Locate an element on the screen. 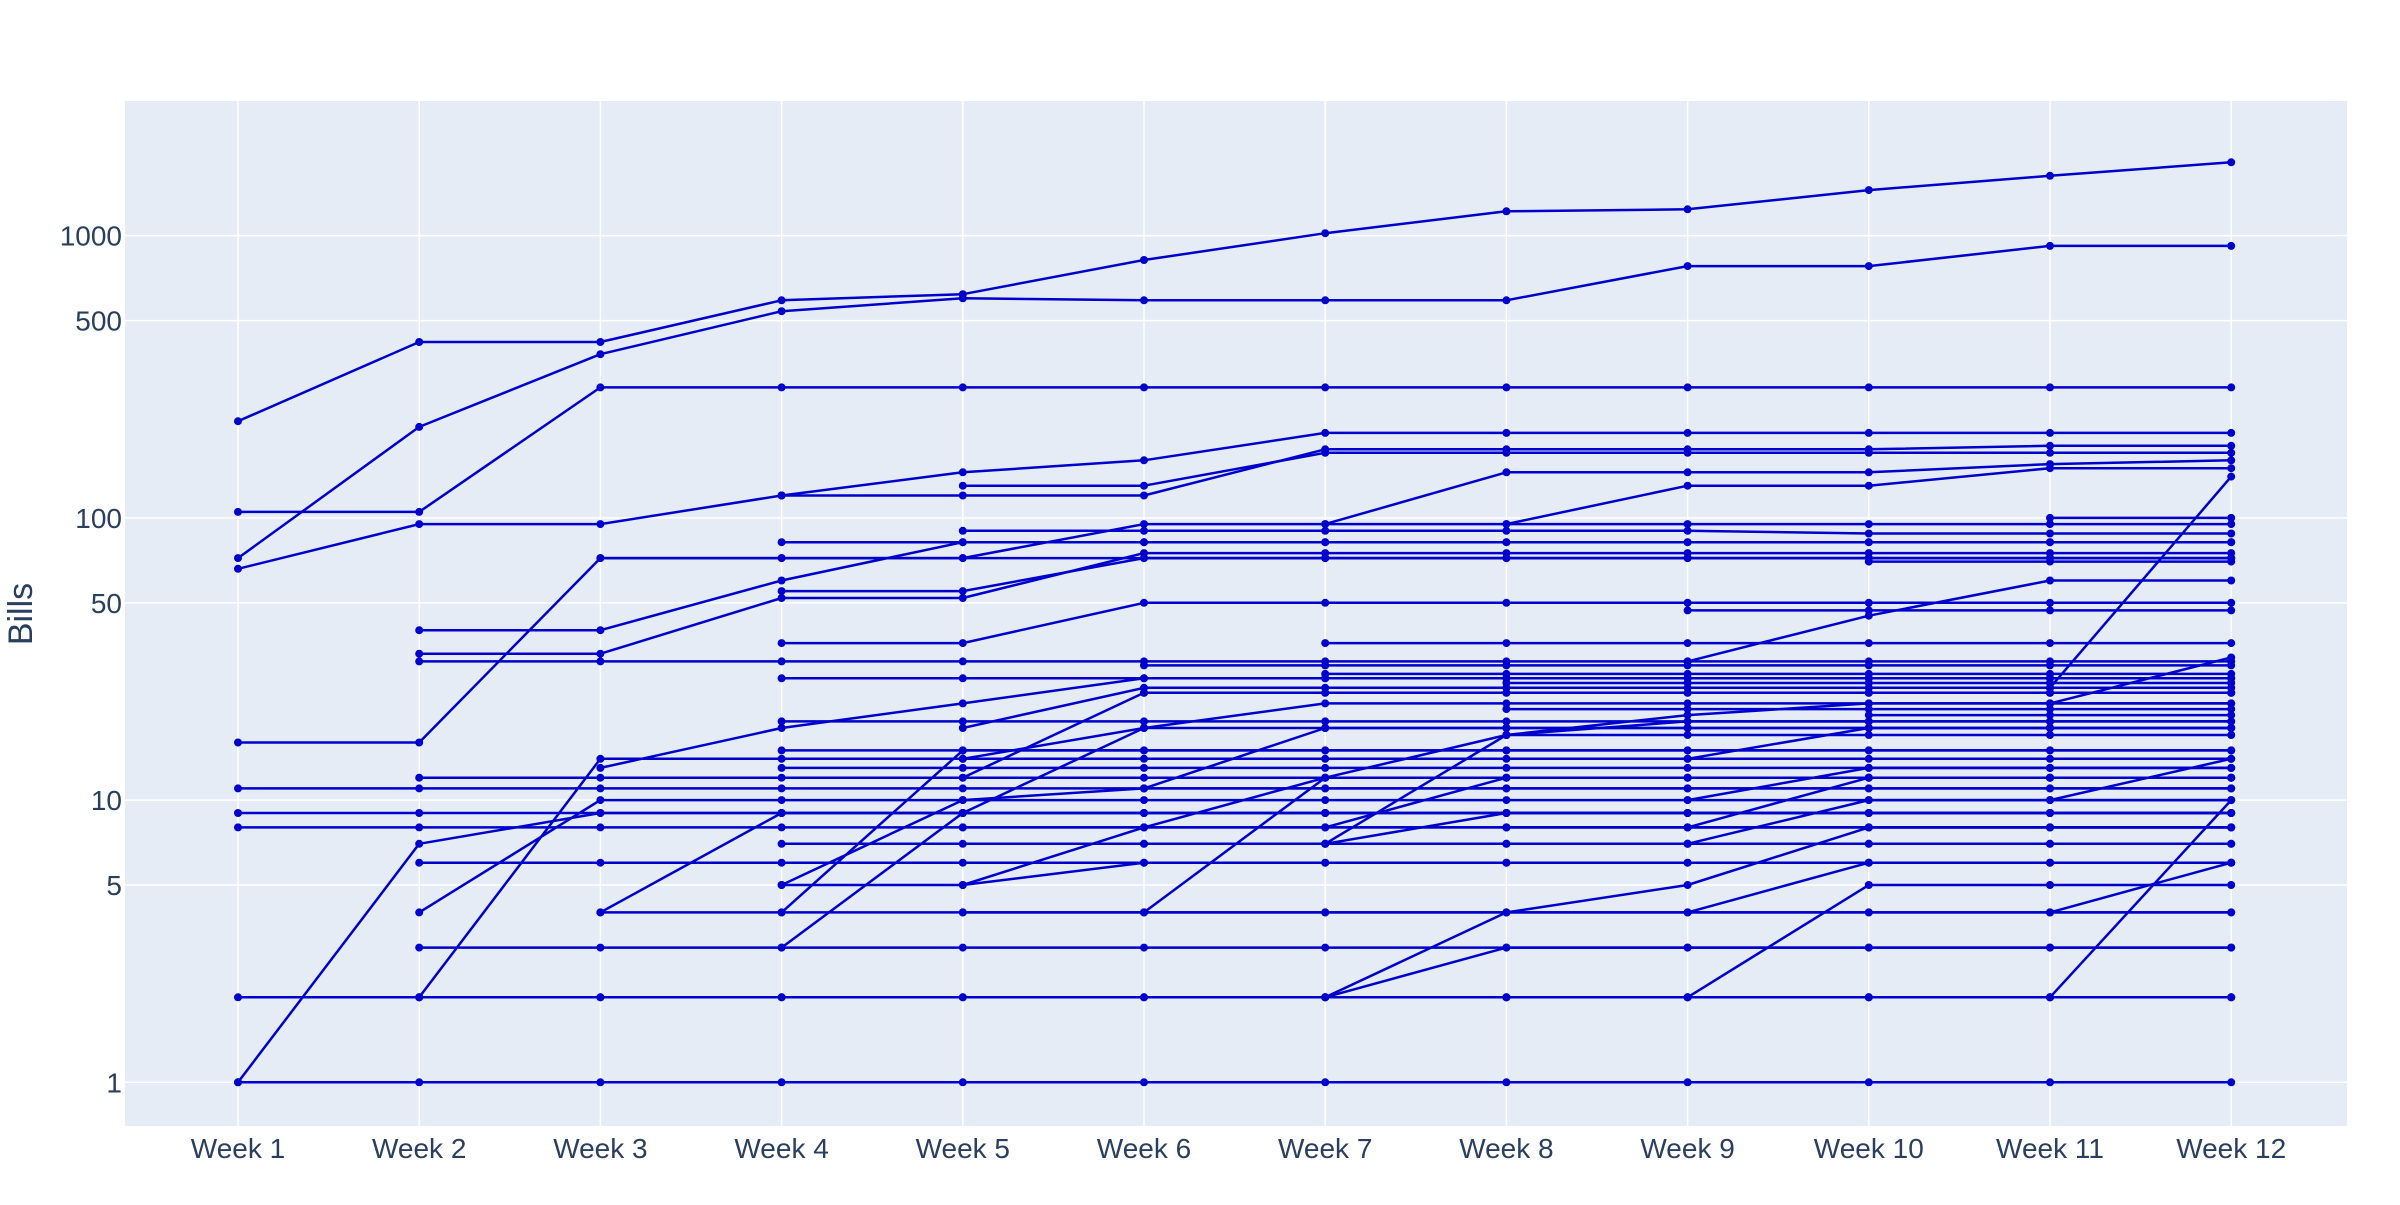 Image resolution: width=2400 pixels, height=1205 pixels. x-tick-label: Week 8 is located at coordinates (1506, 1148).